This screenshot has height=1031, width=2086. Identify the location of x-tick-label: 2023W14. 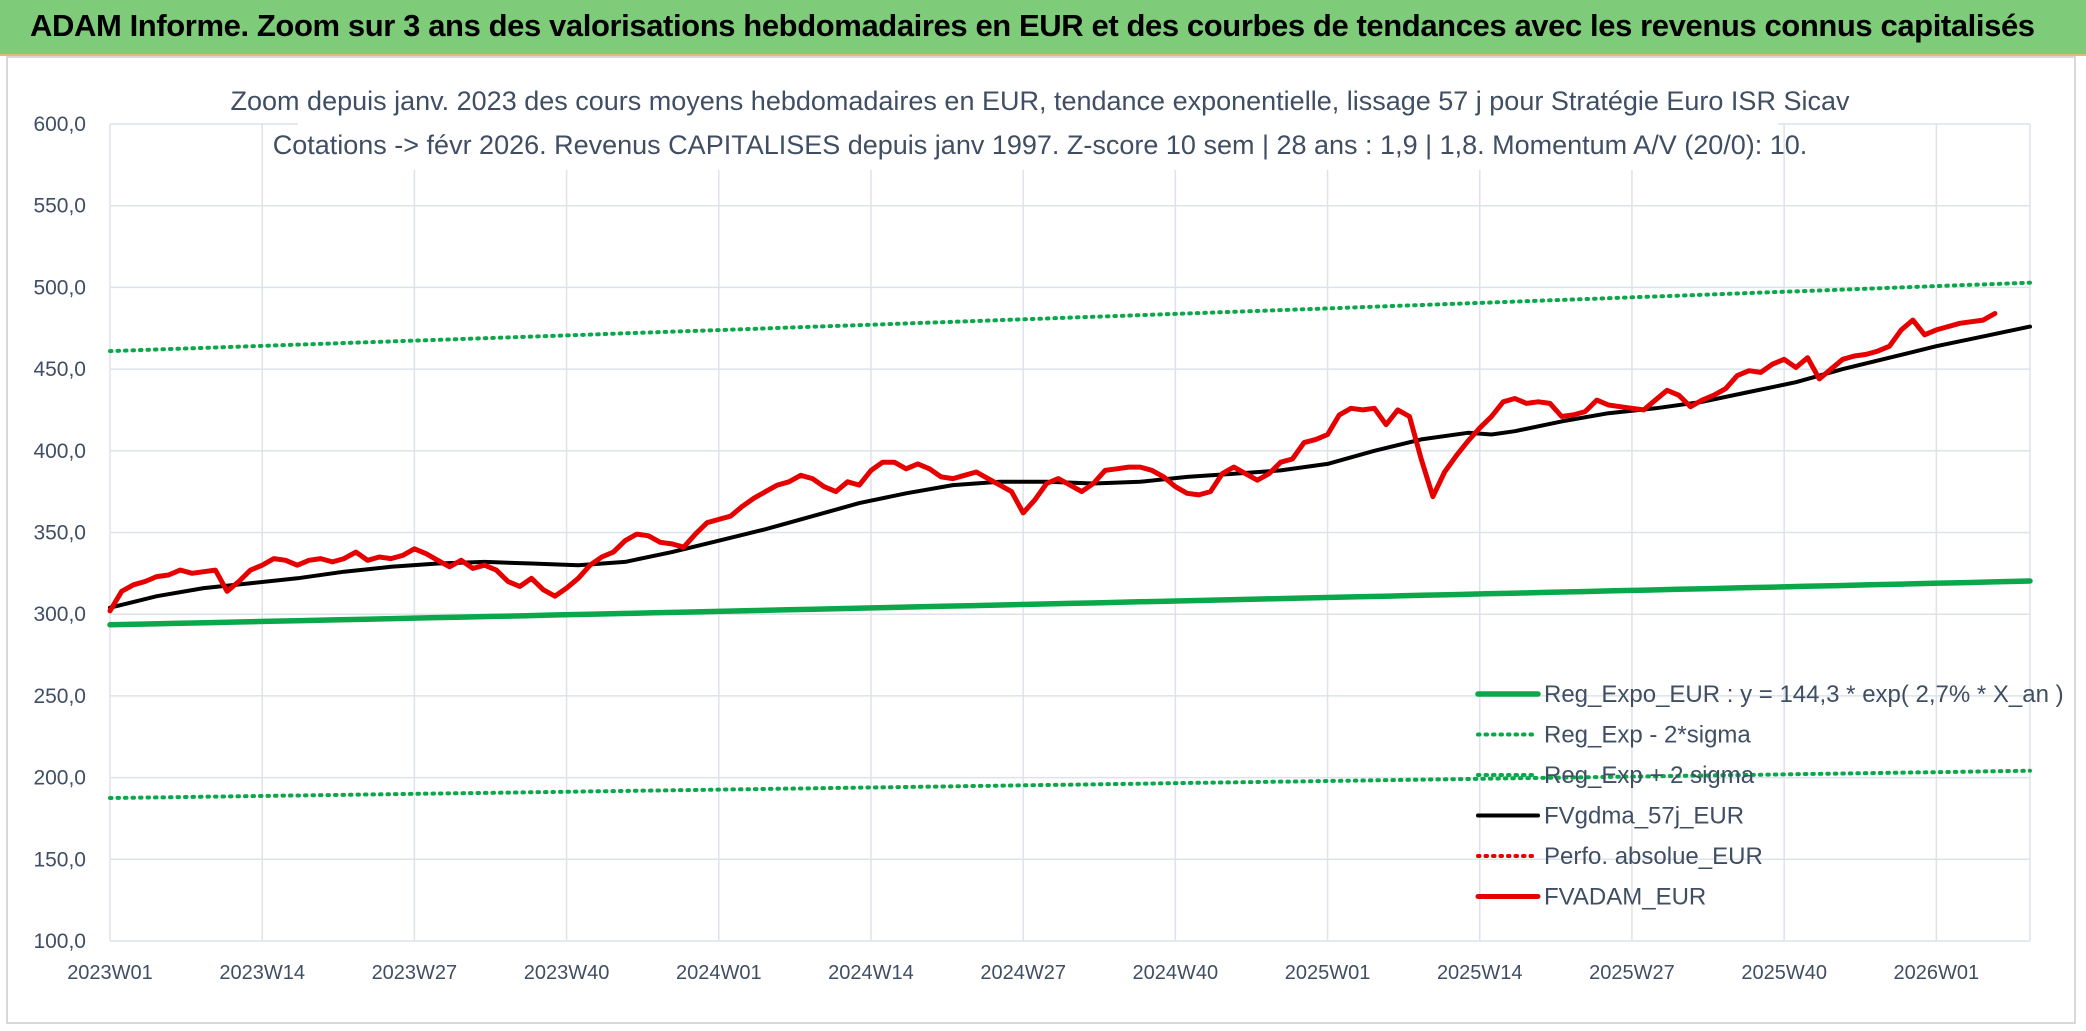
(262, 973).